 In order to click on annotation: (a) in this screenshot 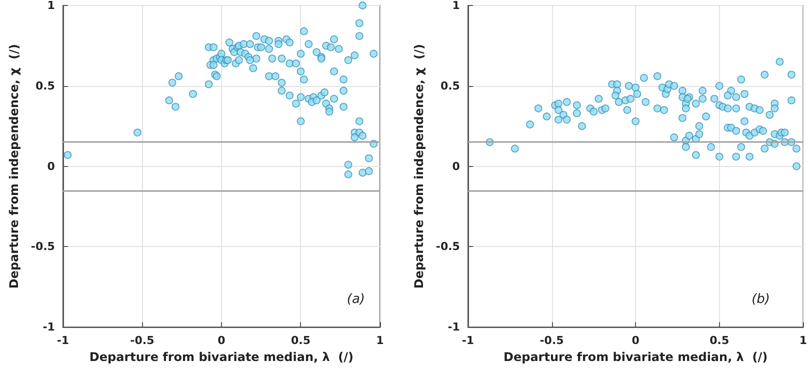, I will do `click(356, 299)`.